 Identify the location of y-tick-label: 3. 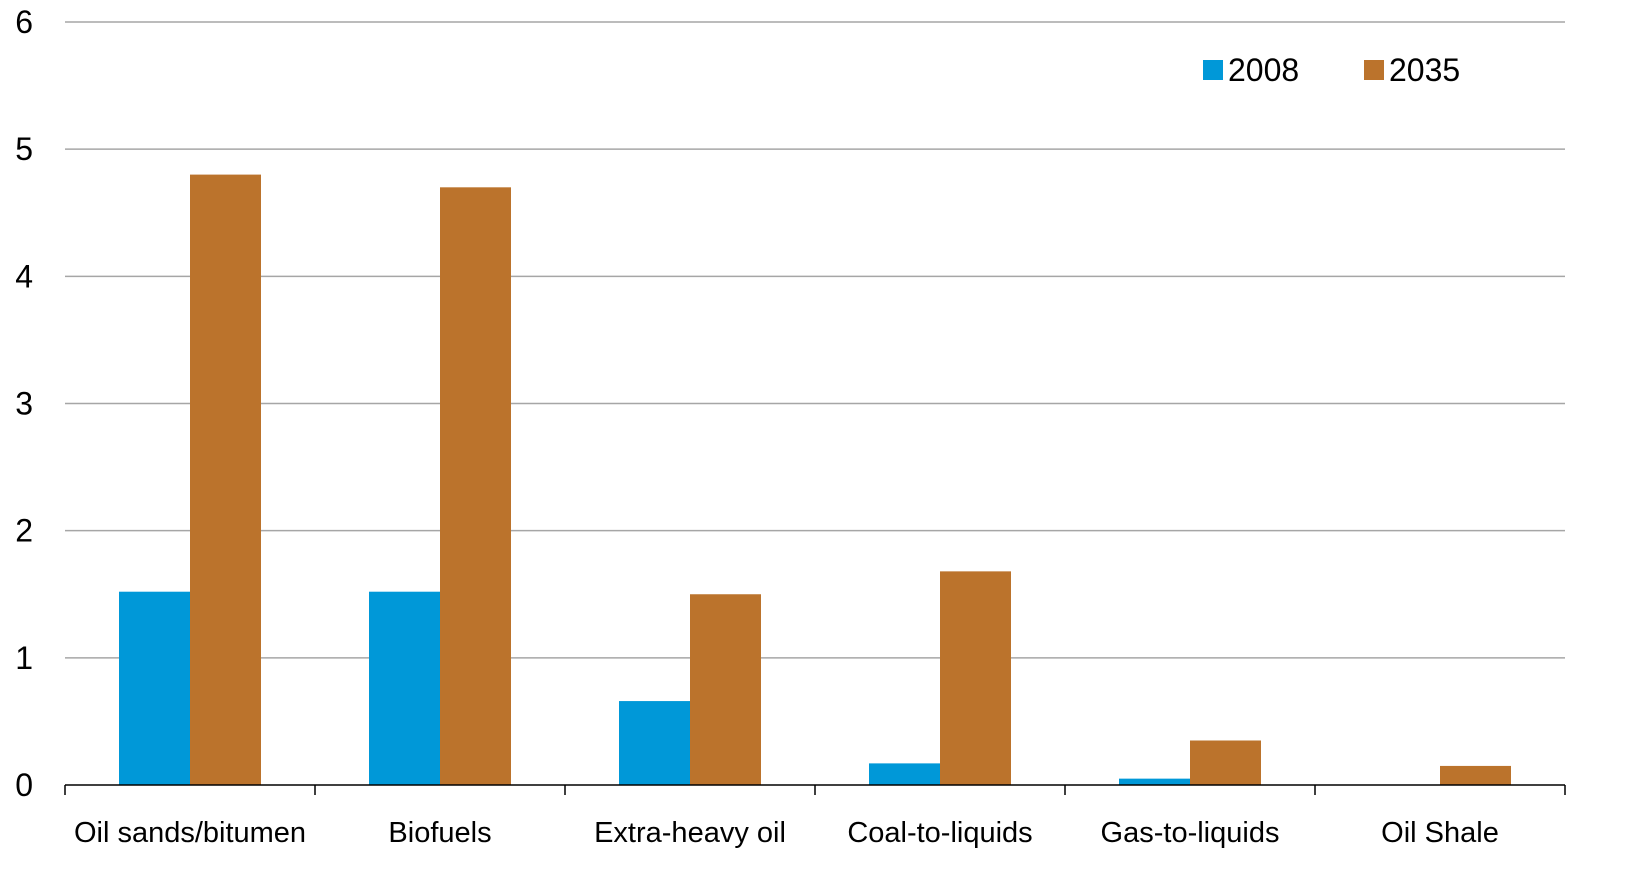
(24, 404).